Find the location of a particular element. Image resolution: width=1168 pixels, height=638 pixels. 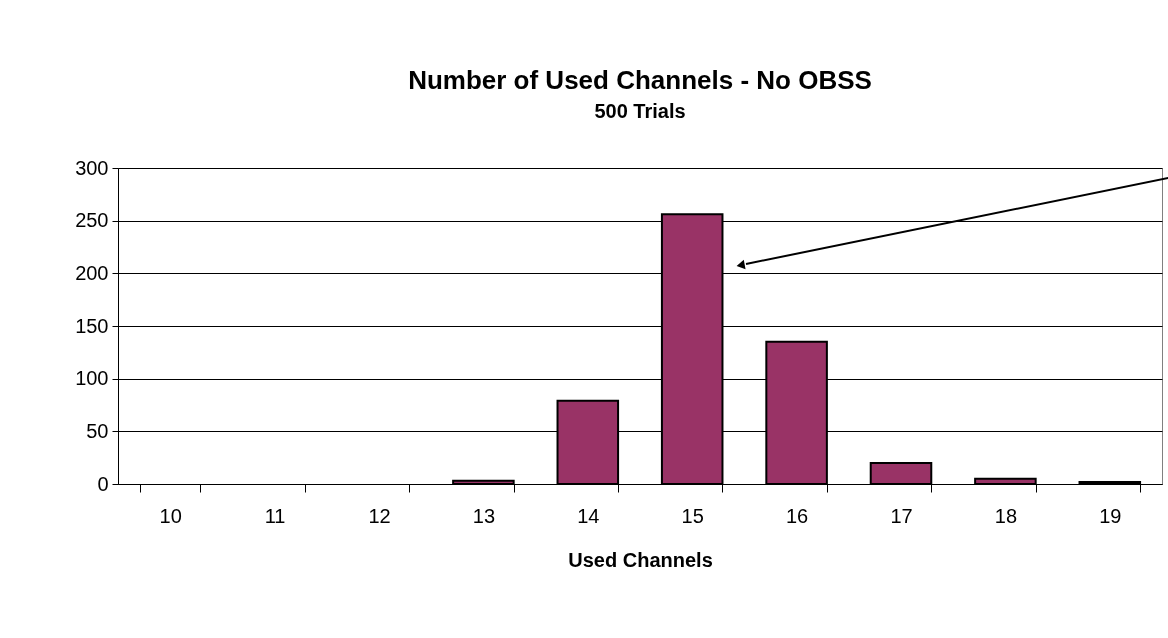

chart-subtitle: 500 Trials is located at coordinates (640, 111).